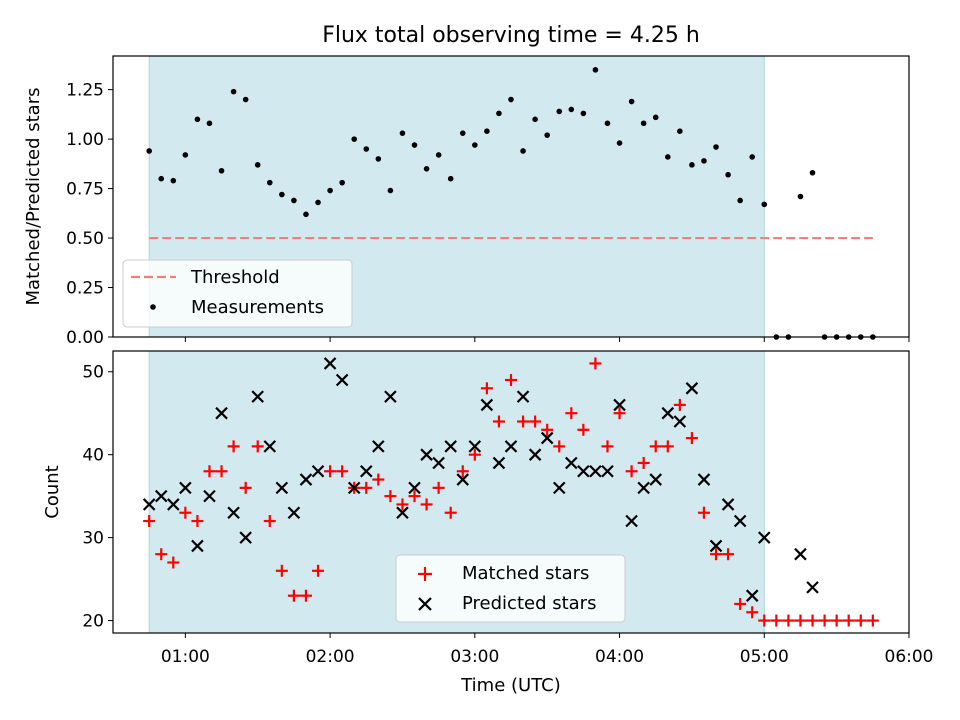 The width and height of the screenshot is (960, 720). Describe the element at coordinates (547, 650) in the screenshot. I see `bottom-x-axis-ticks: 01:00 02:00 03:00 04:00 05:00 06:00` at that location.